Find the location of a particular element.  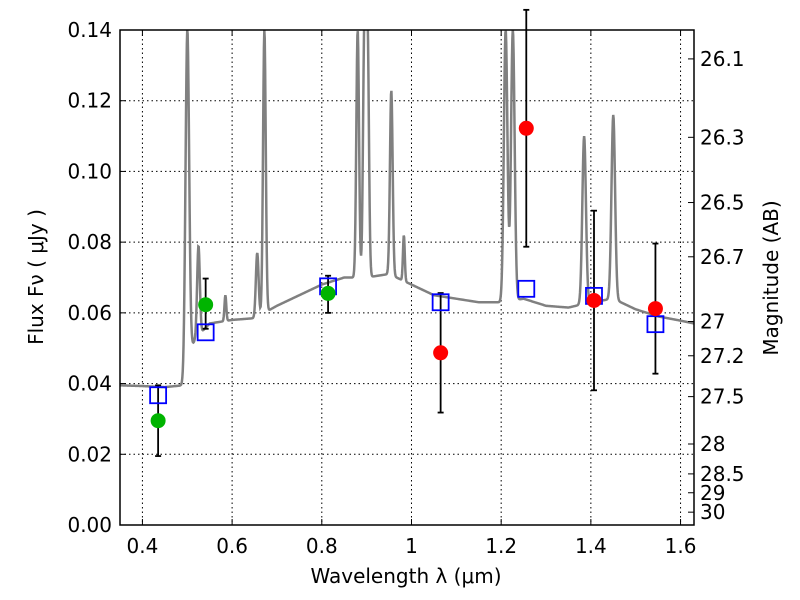

y-tick-label: 0.14 is located at coordinates (89, 30).